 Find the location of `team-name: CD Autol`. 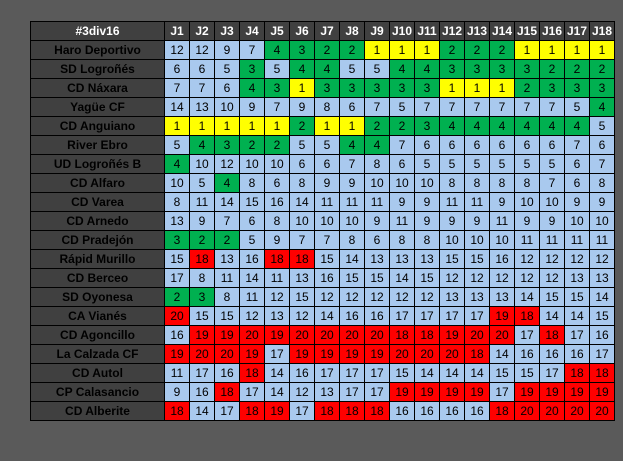

team-name: CD Autol is located at coordinates (97, 373).